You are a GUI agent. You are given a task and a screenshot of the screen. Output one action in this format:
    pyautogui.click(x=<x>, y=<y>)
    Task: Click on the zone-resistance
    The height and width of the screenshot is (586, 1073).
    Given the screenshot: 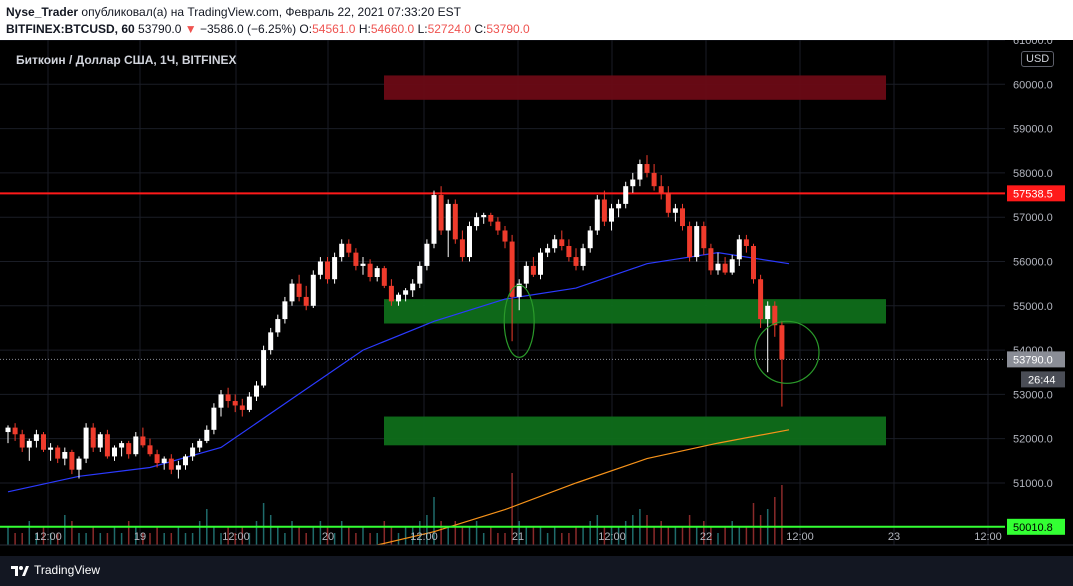 What is the action you would take?
    pyautogui.click(x=635, y=87)
    